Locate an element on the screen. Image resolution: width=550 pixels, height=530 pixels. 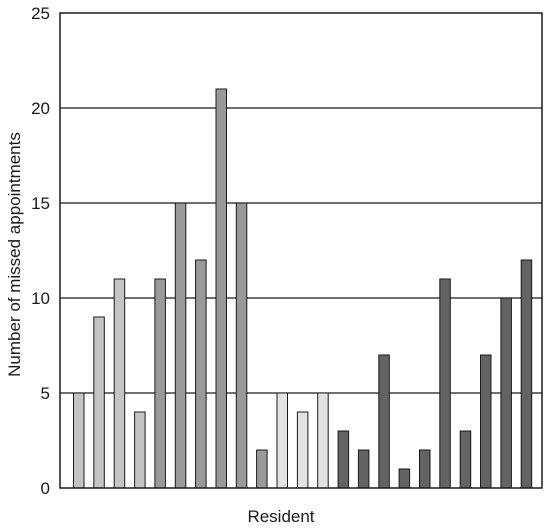
y-tick-label: 0 is located at coordinates (45, 488).